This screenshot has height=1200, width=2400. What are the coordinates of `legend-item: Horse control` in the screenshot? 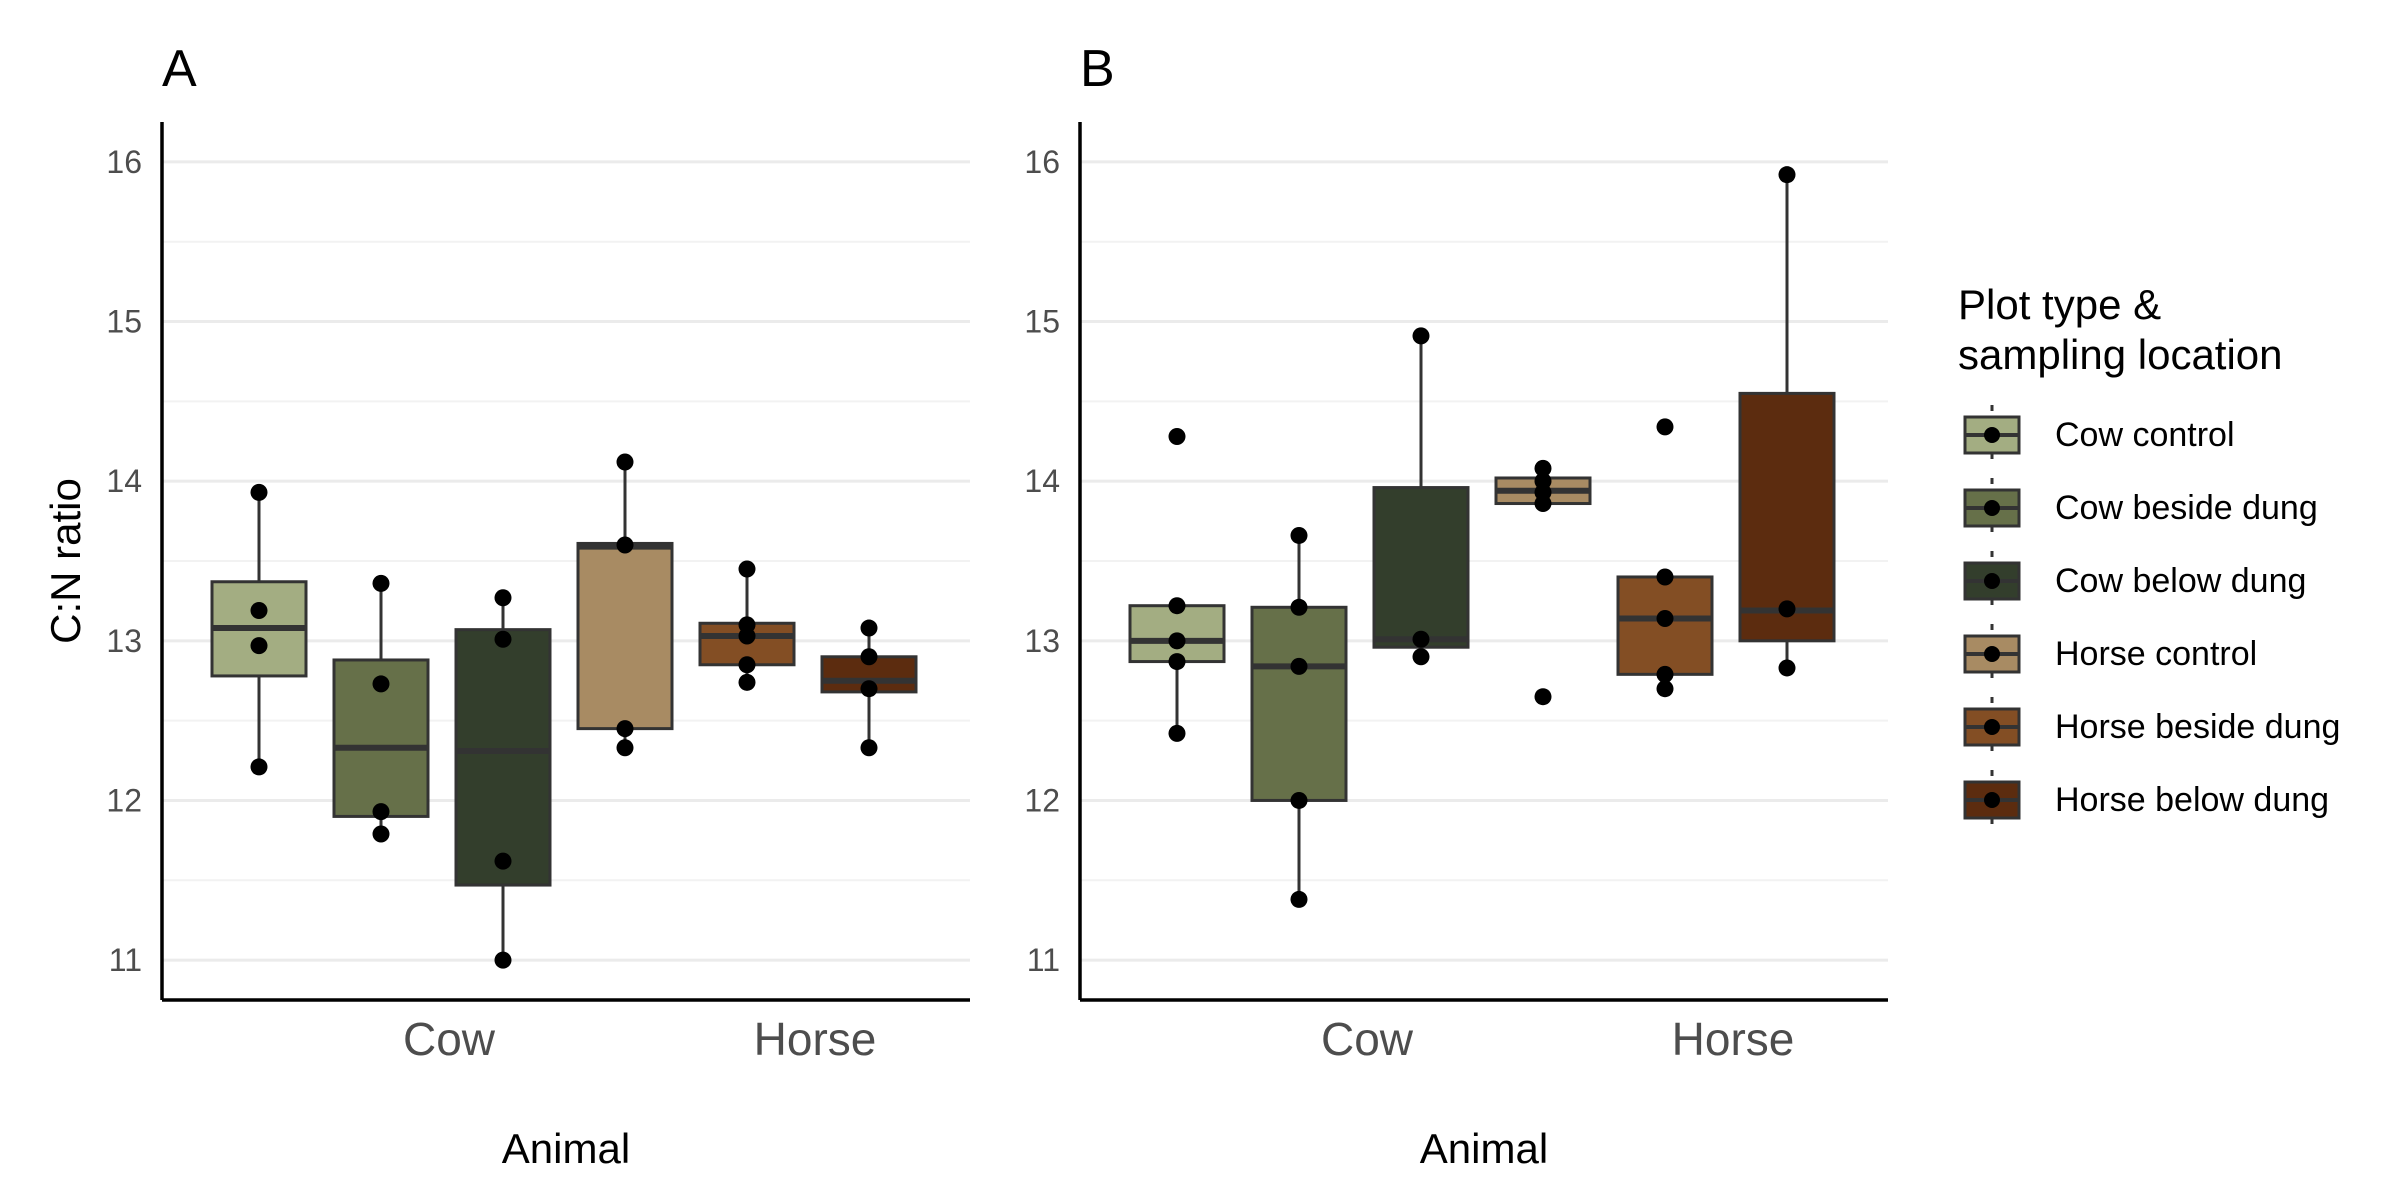 It's located at (2110, 654).